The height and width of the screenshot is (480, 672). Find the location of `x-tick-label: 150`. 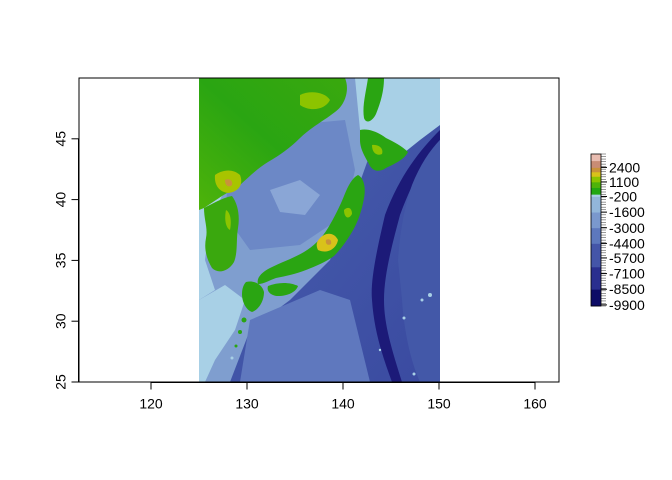

x-tick-label: 150 is located at coordinates (439, 404).